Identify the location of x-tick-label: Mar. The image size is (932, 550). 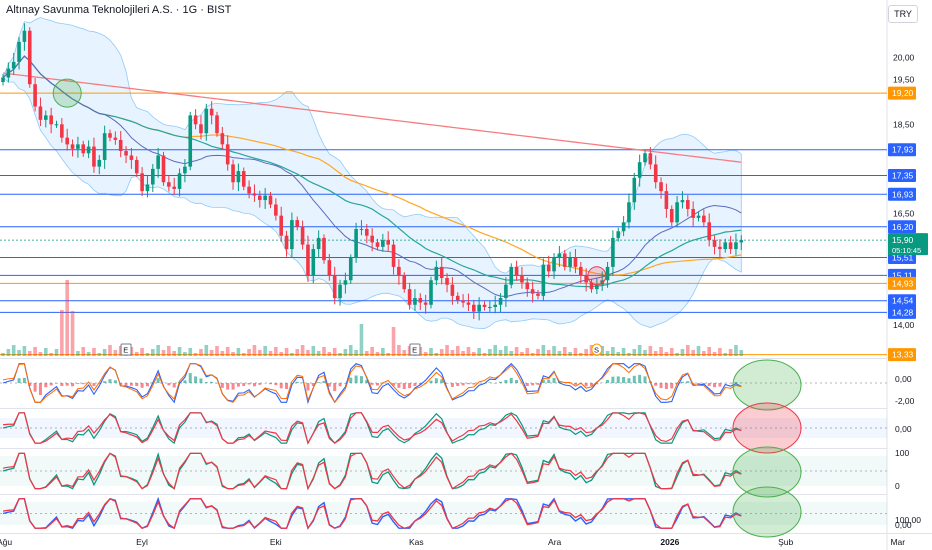
(897, 542).